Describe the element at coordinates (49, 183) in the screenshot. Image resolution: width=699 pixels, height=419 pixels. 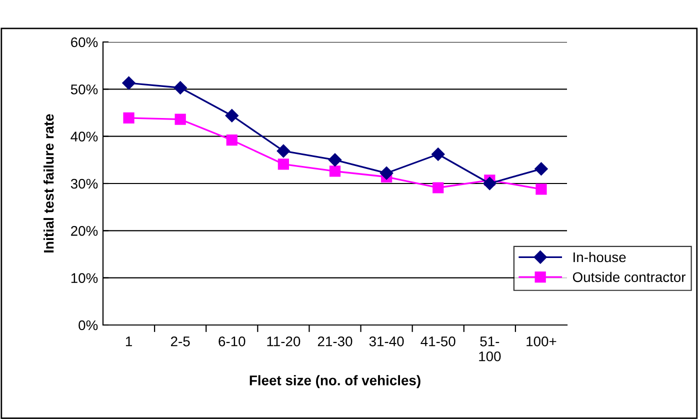
I see `y-axis-title: Initial test failure rate` at that location.